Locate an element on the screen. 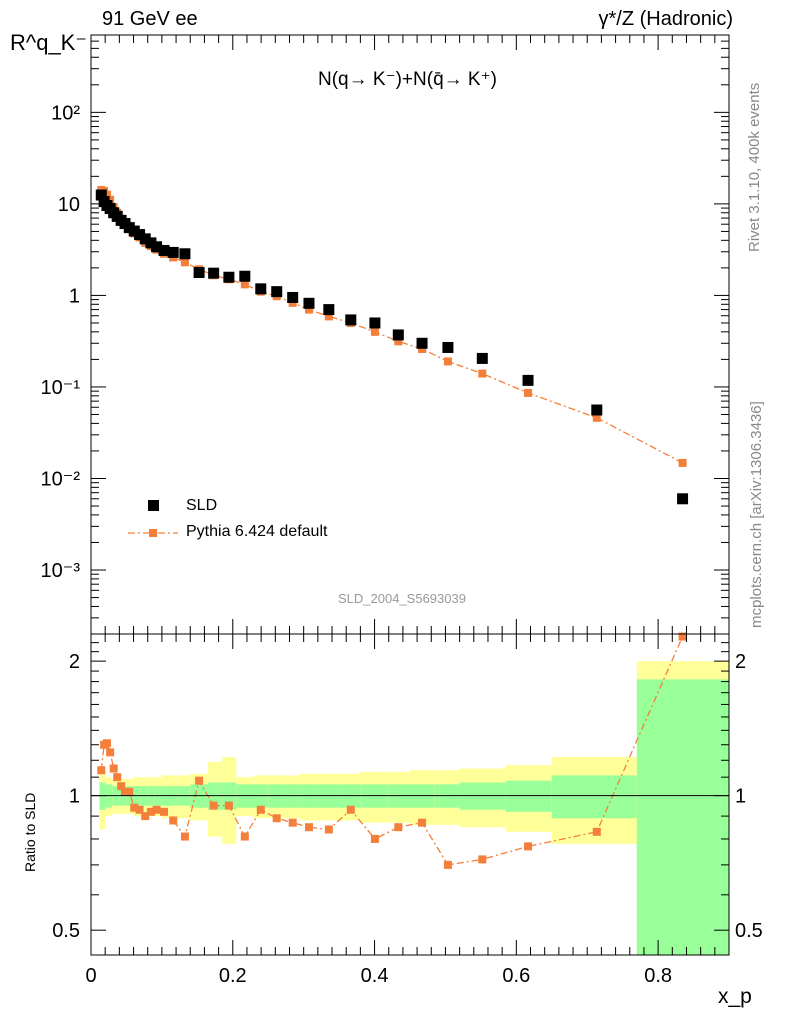 The width and height of the screenshot is (786, 1024). ratio-y-tick-label-left: 2 is located at coordinates (74, 662).